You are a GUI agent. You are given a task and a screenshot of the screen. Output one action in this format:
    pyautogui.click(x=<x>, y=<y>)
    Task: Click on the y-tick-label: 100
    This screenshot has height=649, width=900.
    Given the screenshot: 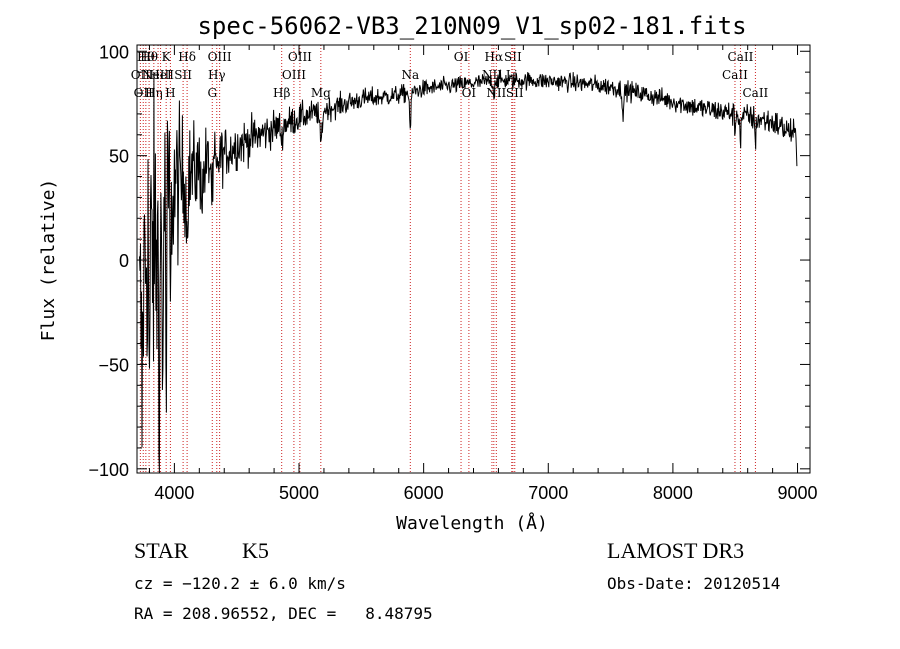 What is the action you would take?
    pyautogui.click(x=114, y=52)
    